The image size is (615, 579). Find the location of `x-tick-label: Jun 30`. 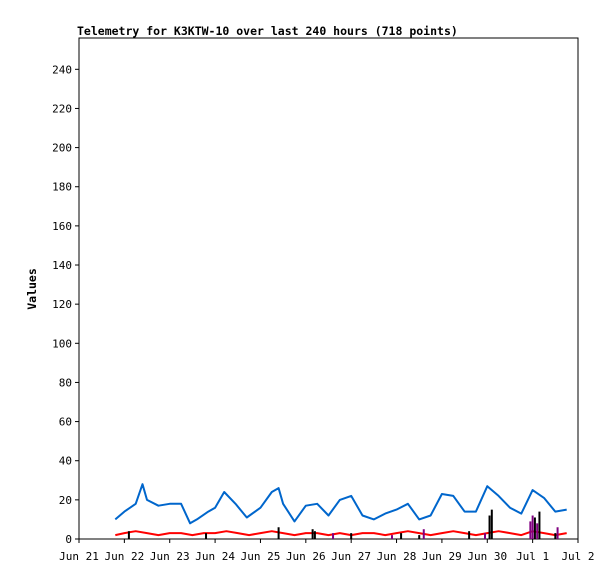

x-tick-label: Jun 30 is located at coordinates (487, 556).